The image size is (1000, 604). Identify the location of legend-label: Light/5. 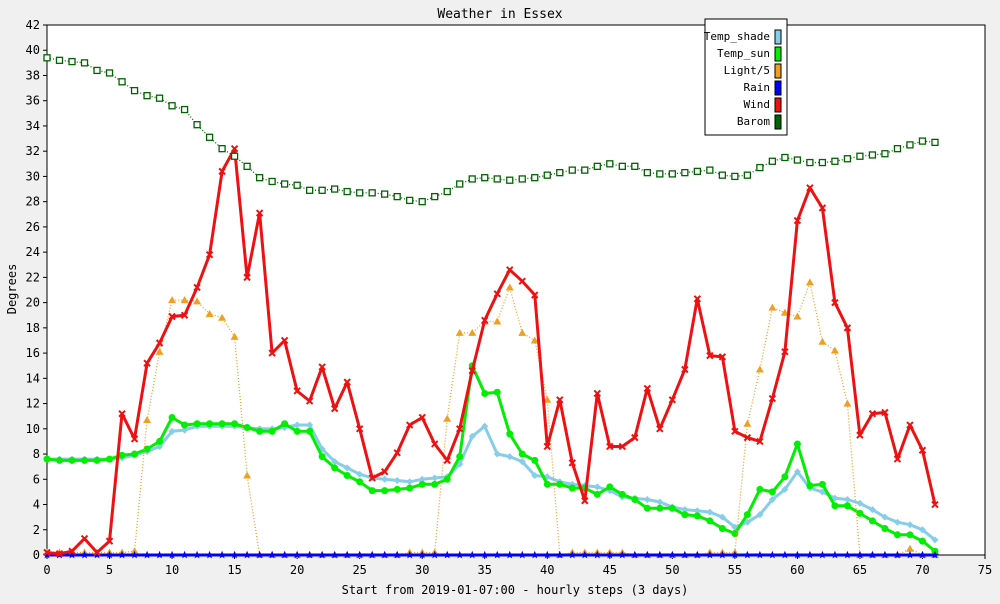
(747, 70).